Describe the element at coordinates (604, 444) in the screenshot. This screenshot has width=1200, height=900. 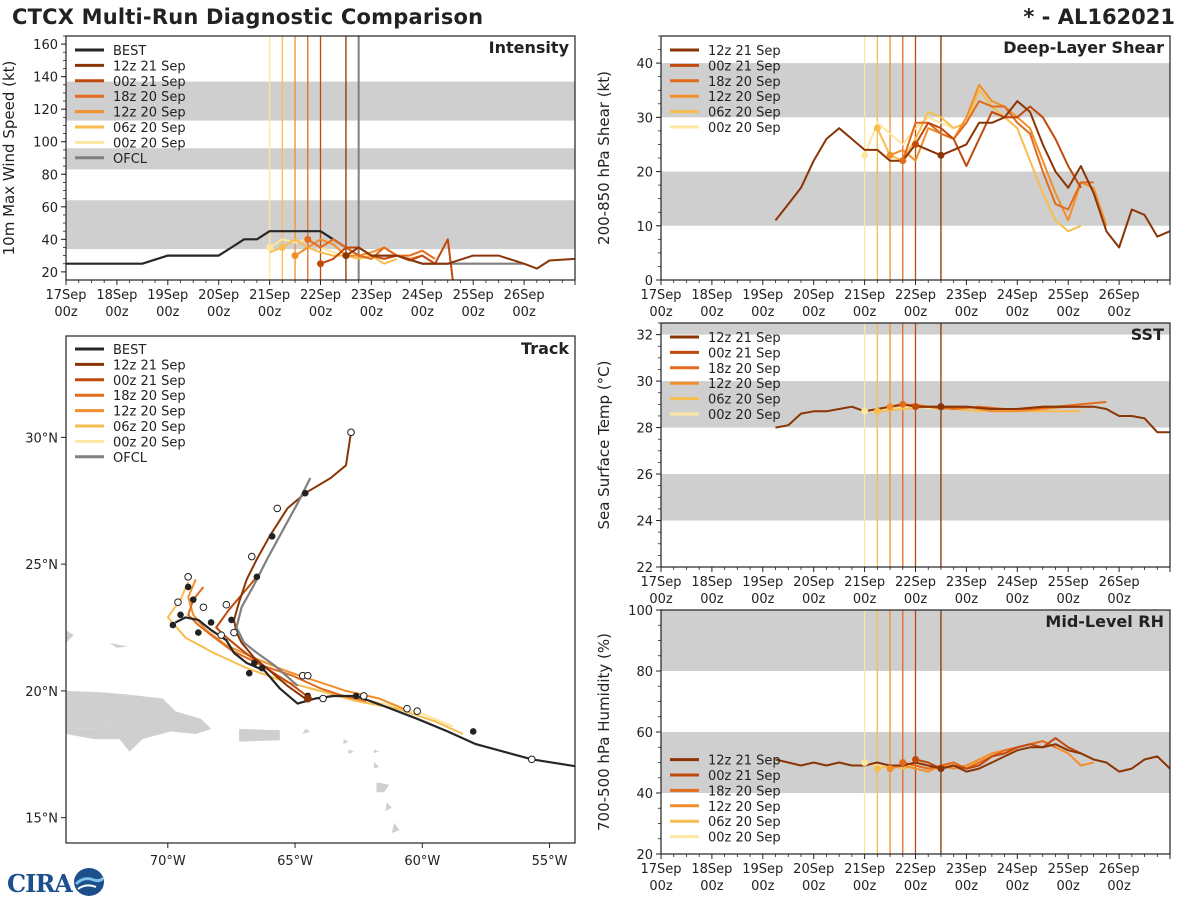
I see `y-axis-label: Sea Surface Temp (°C)` at that location.